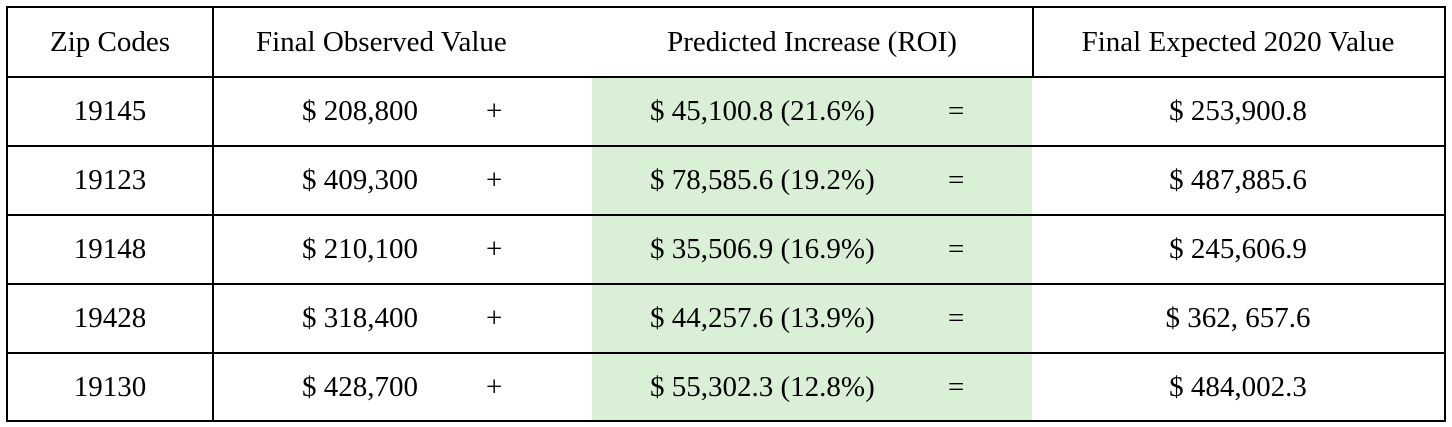 The width and height of the screenshot is (1452, 427). I want to click on roi-value: $ 55,302.3 (12.8%), so click(762, 386).